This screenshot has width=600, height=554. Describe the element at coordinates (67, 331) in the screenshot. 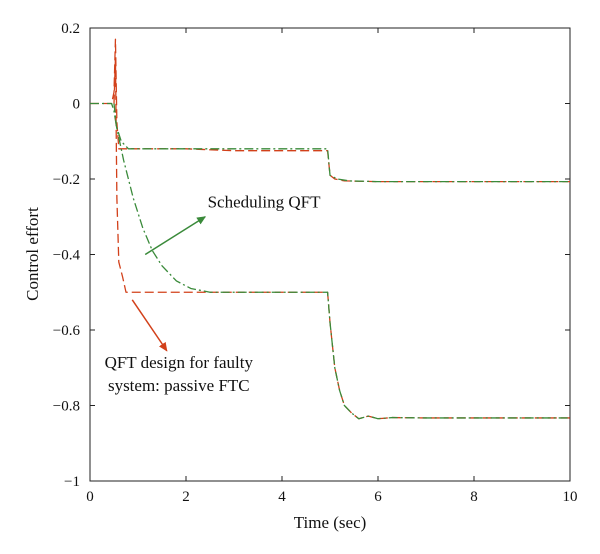

I see `y-tick-label: −0.6` at that location.